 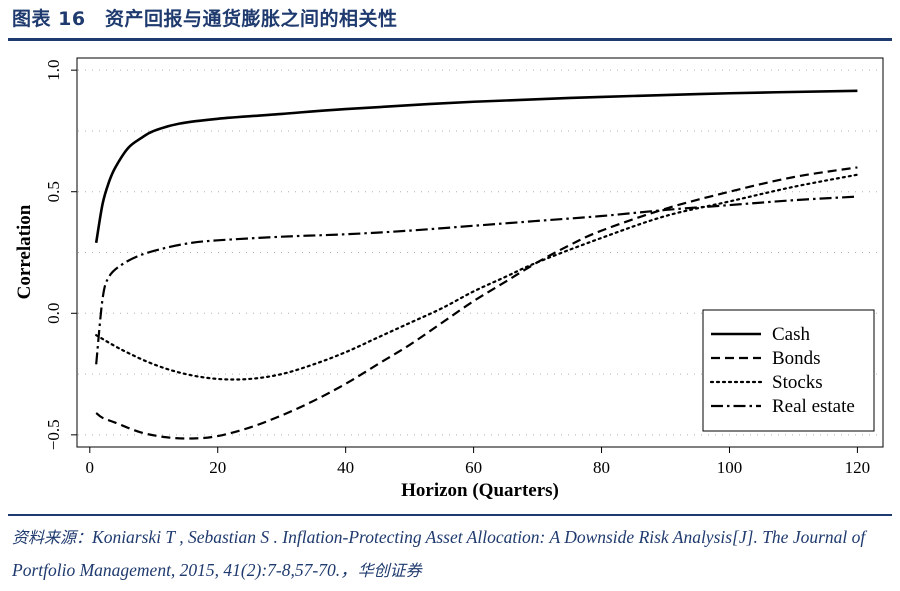 I want to click on x-tick-label: 0, so click(x=90, y=467).